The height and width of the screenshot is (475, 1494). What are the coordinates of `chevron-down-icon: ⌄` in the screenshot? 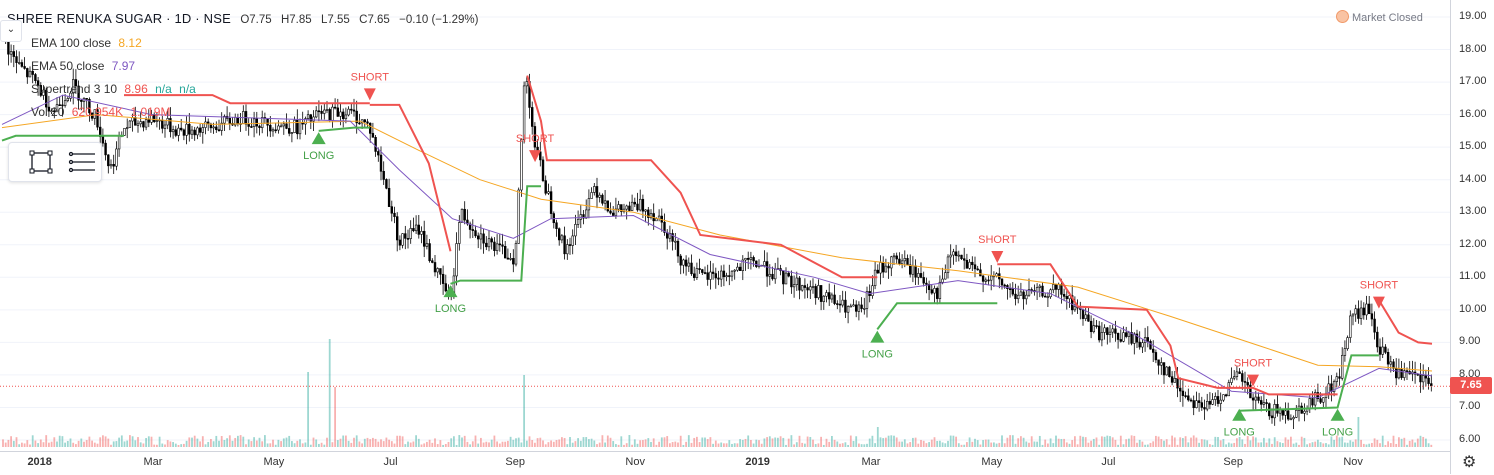 It's located at (11, 31).